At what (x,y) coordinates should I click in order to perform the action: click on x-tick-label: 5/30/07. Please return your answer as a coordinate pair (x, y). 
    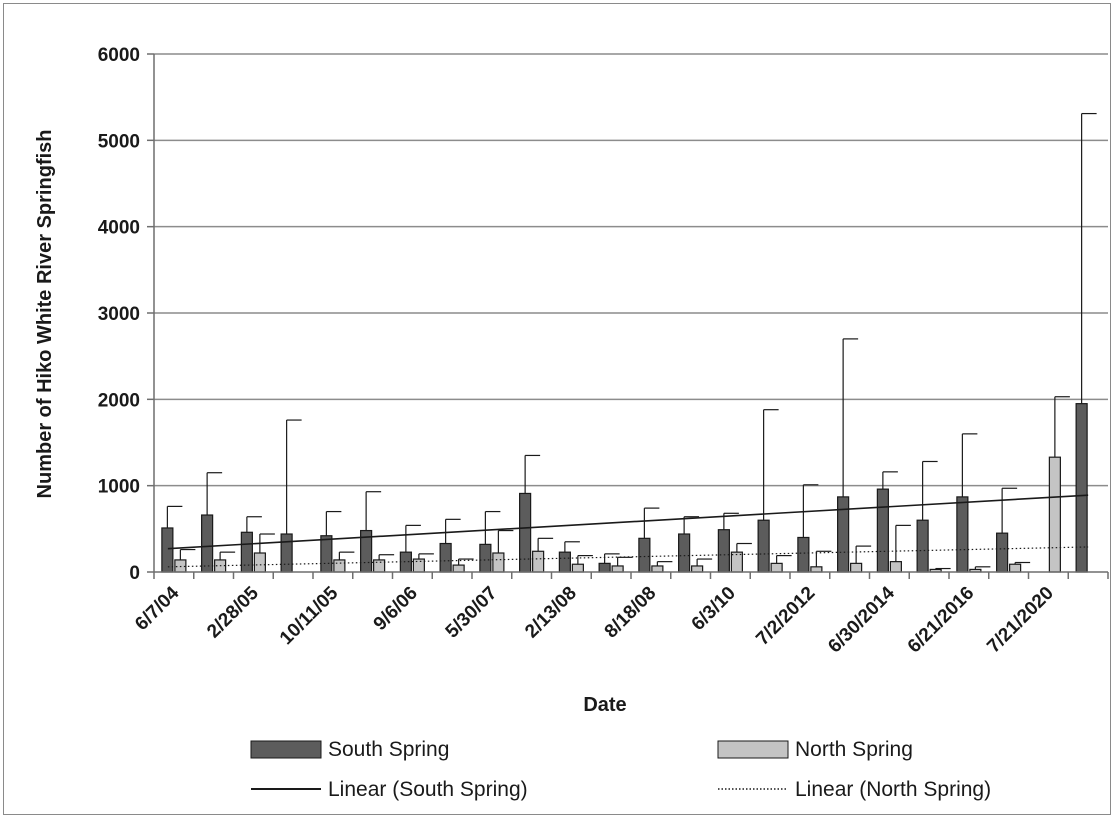
    Looking at the image, I should click on (472, 613).